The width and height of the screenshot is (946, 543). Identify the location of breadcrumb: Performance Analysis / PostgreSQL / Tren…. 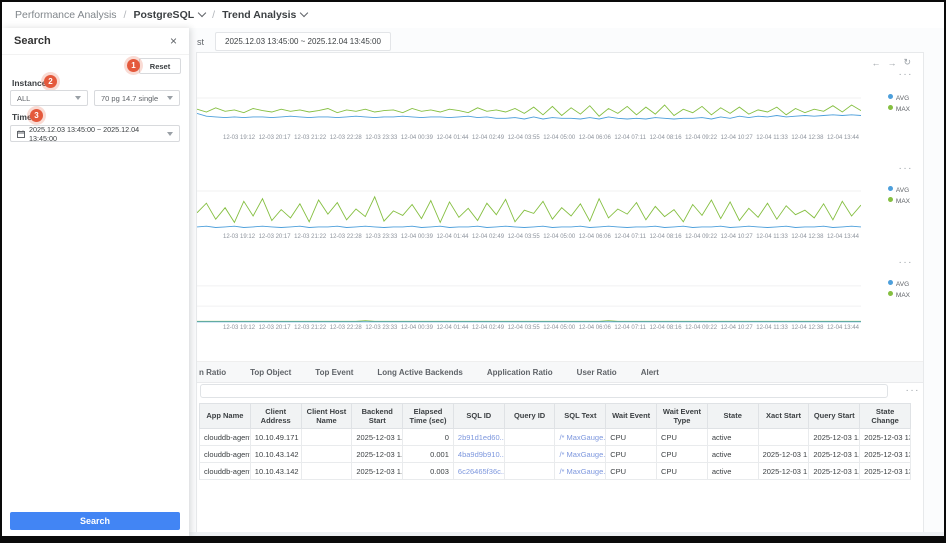
(473, 15).